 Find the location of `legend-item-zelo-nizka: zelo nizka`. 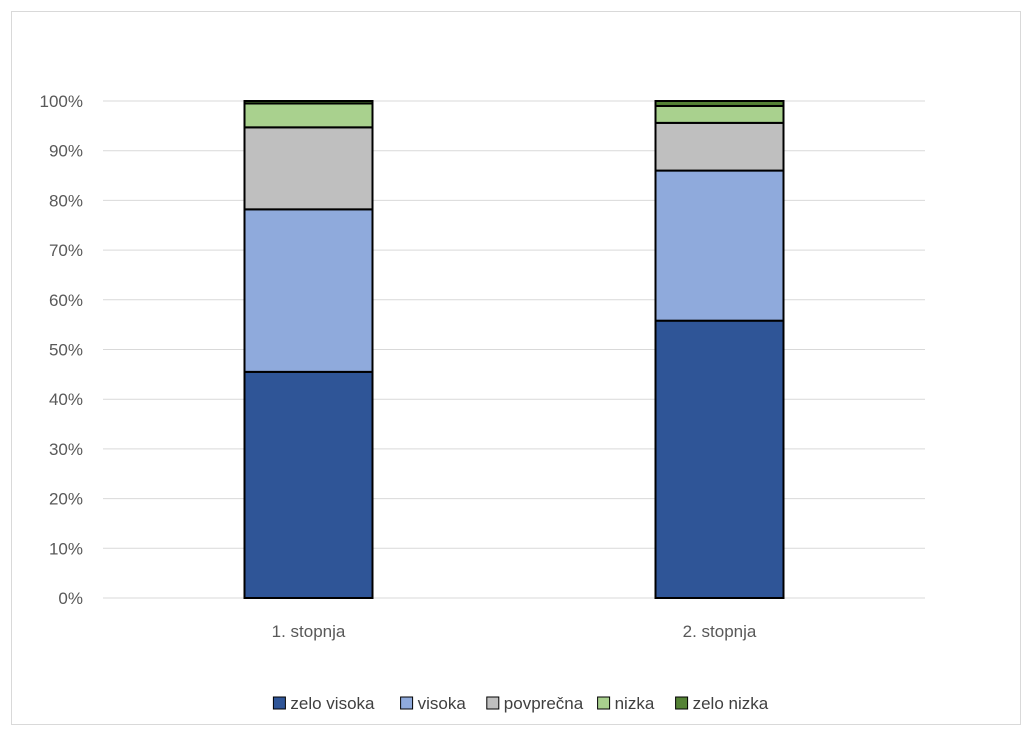

legend-item-zelo-nizka: zelo nizka is located at coordinates (722, 703).